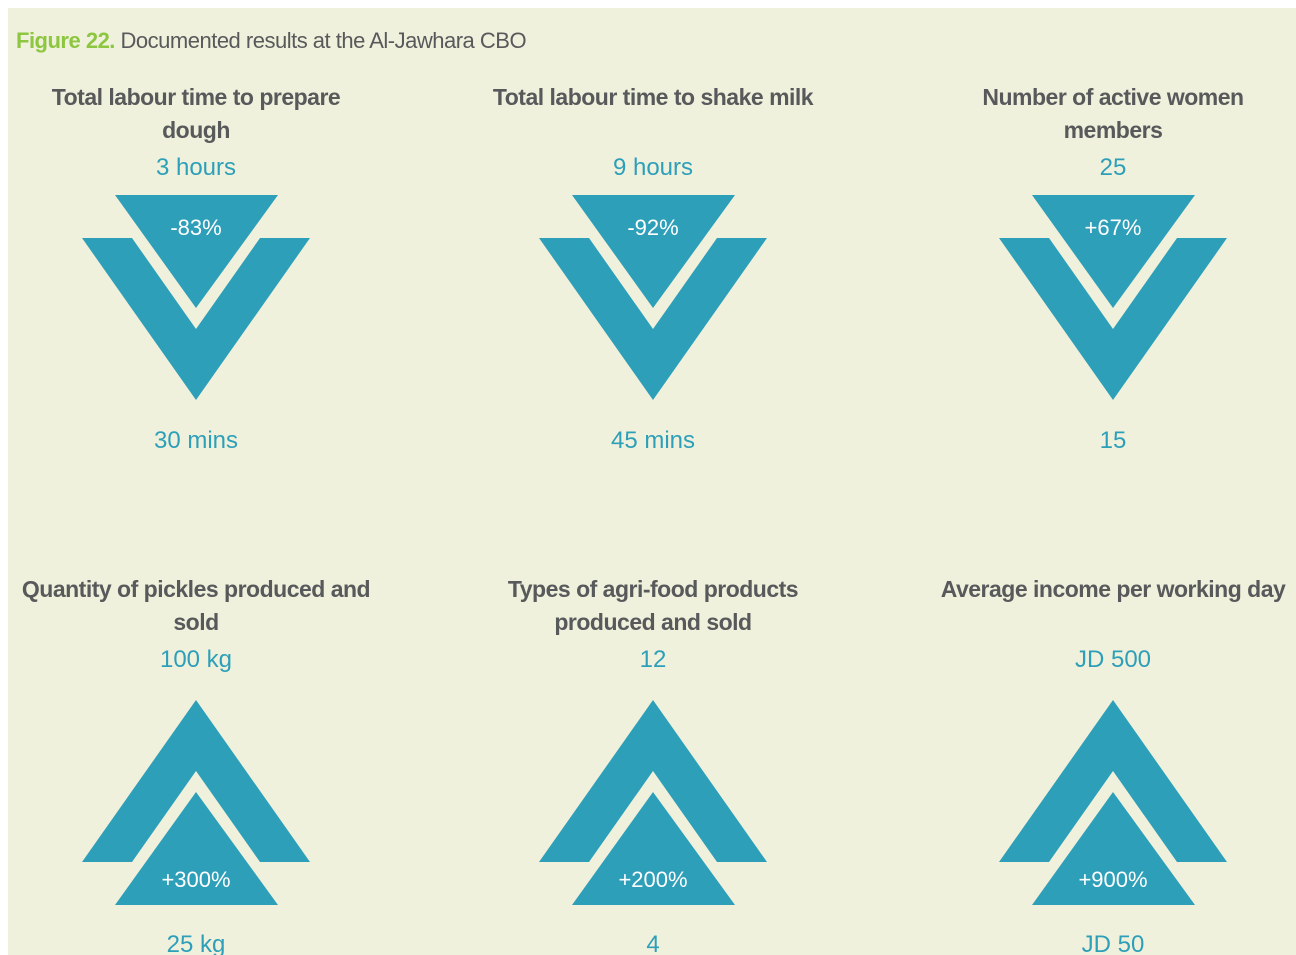  What do you see at coordinates (653, 943) in the screenshot?
I see `bottom-value: 4` at bounding box center [653, 943].